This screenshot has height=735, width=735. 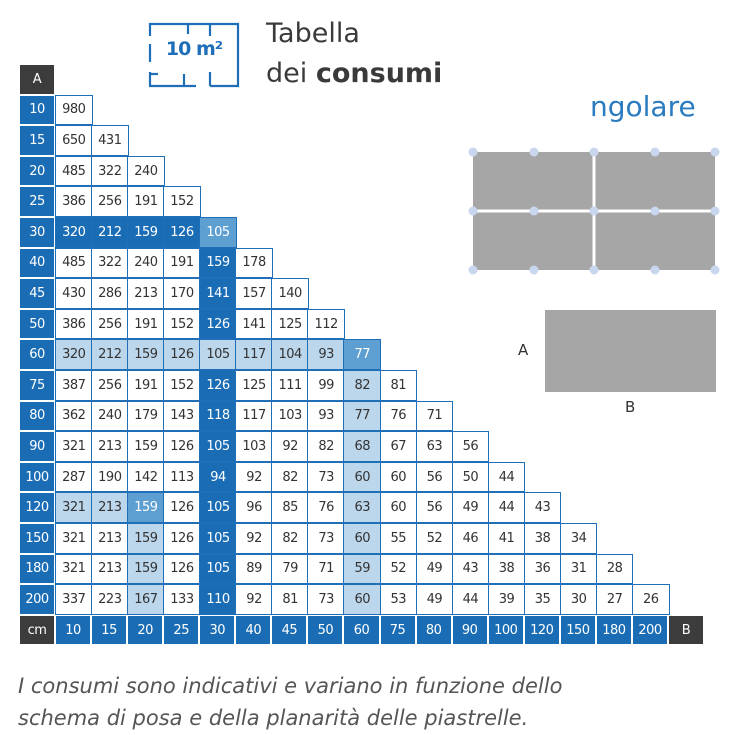 I want to click on consumption-cell: 56, so click(x=470, y=446).